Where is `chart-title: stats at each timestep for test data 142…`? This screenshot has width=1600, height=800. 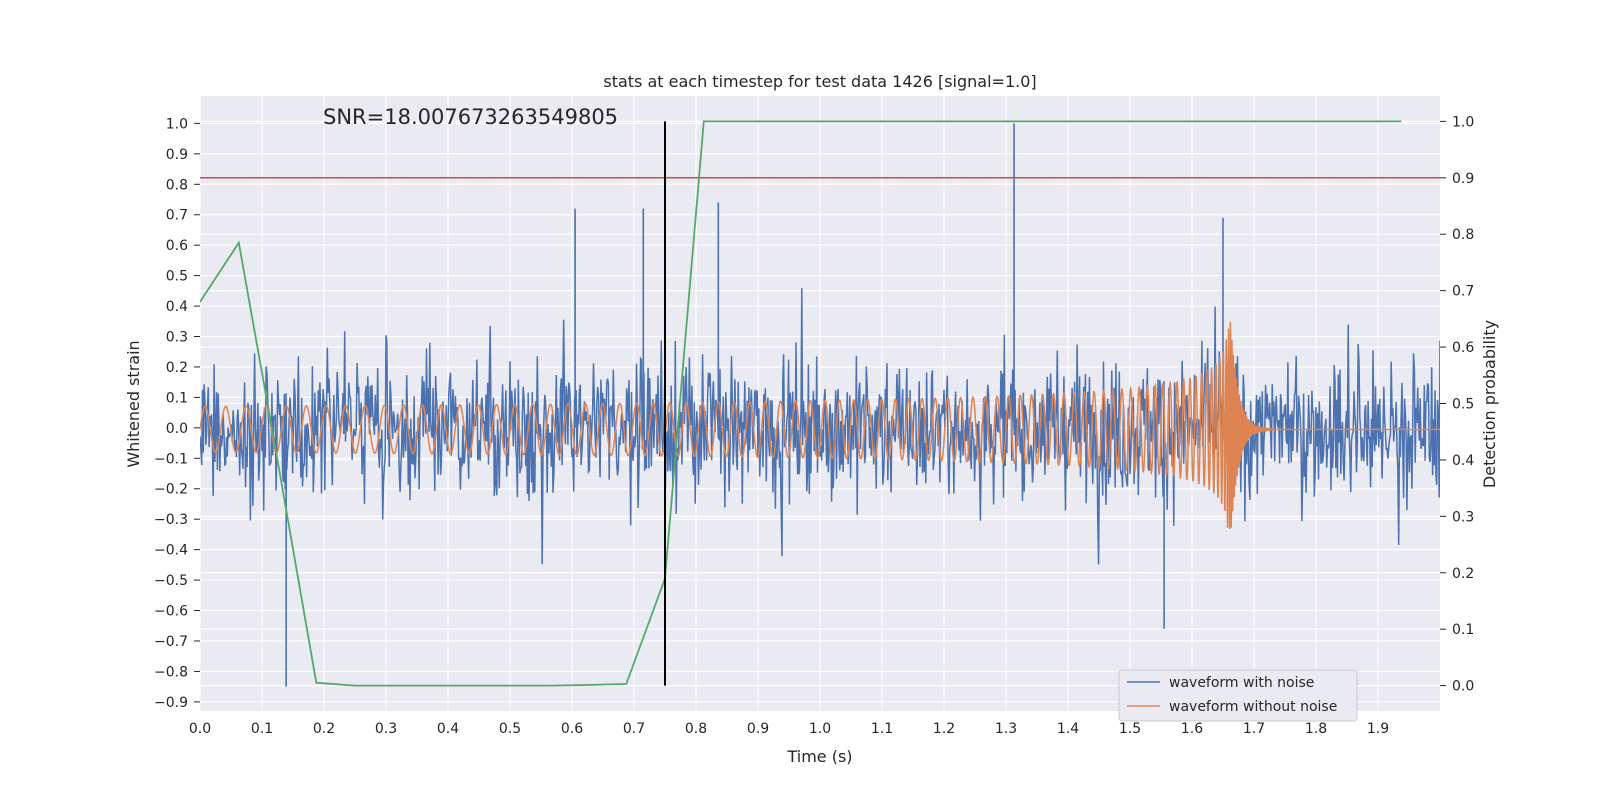 chart-title: stats at each timestep for test data 142… is located at coordinates (819, 81).